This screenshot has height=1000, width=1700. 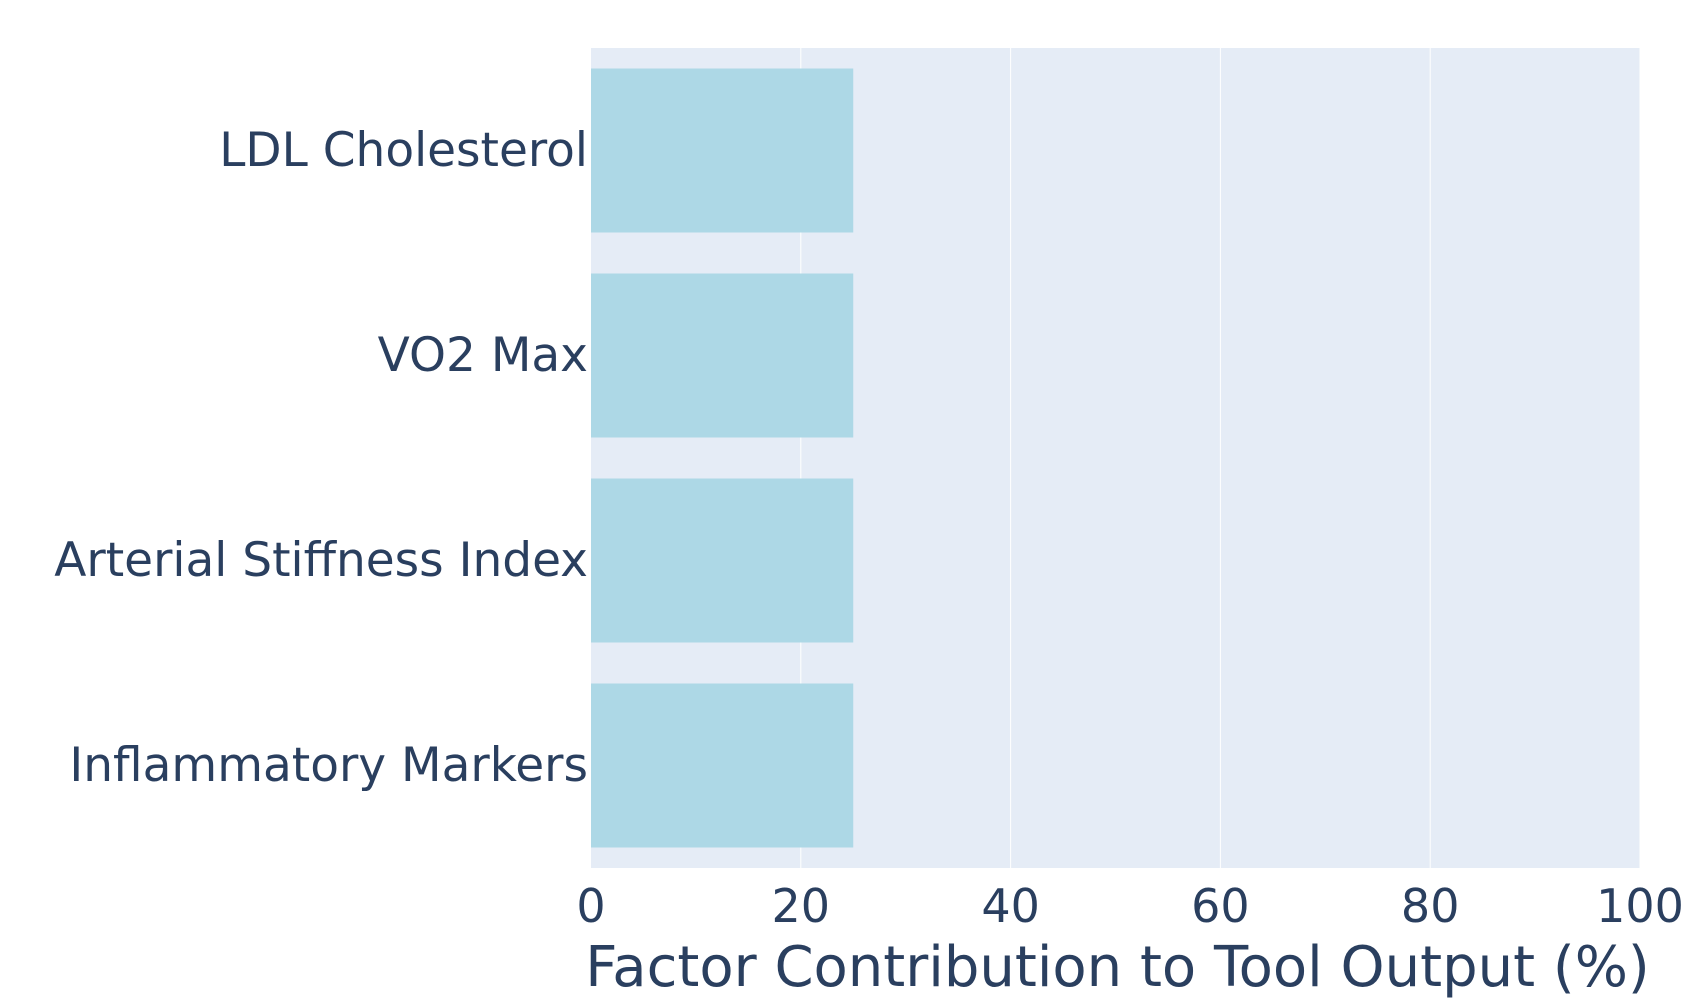 I want to click on y-tick-label: LDL Cholesterol, so click(x=403, y=150).